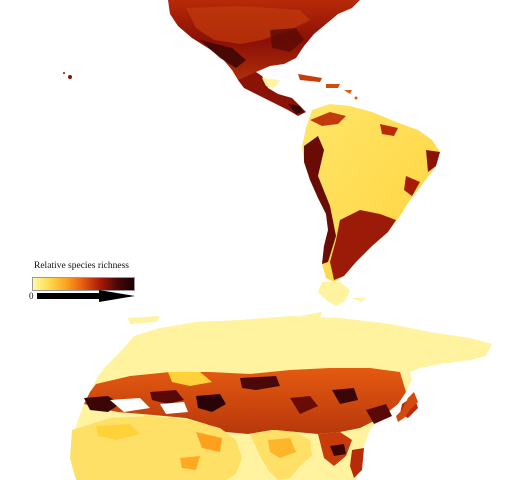 This screenshot has width=523, height=480. I want to click on legend: Relative species richness 0, so click(84, 283).